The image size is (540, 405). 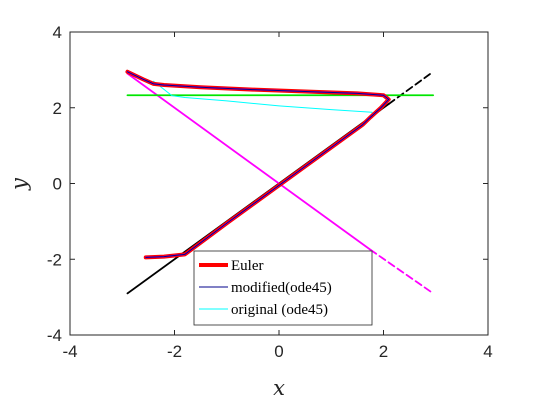 I want to click on x-tick-label: 0, so click(x=278, y=351).